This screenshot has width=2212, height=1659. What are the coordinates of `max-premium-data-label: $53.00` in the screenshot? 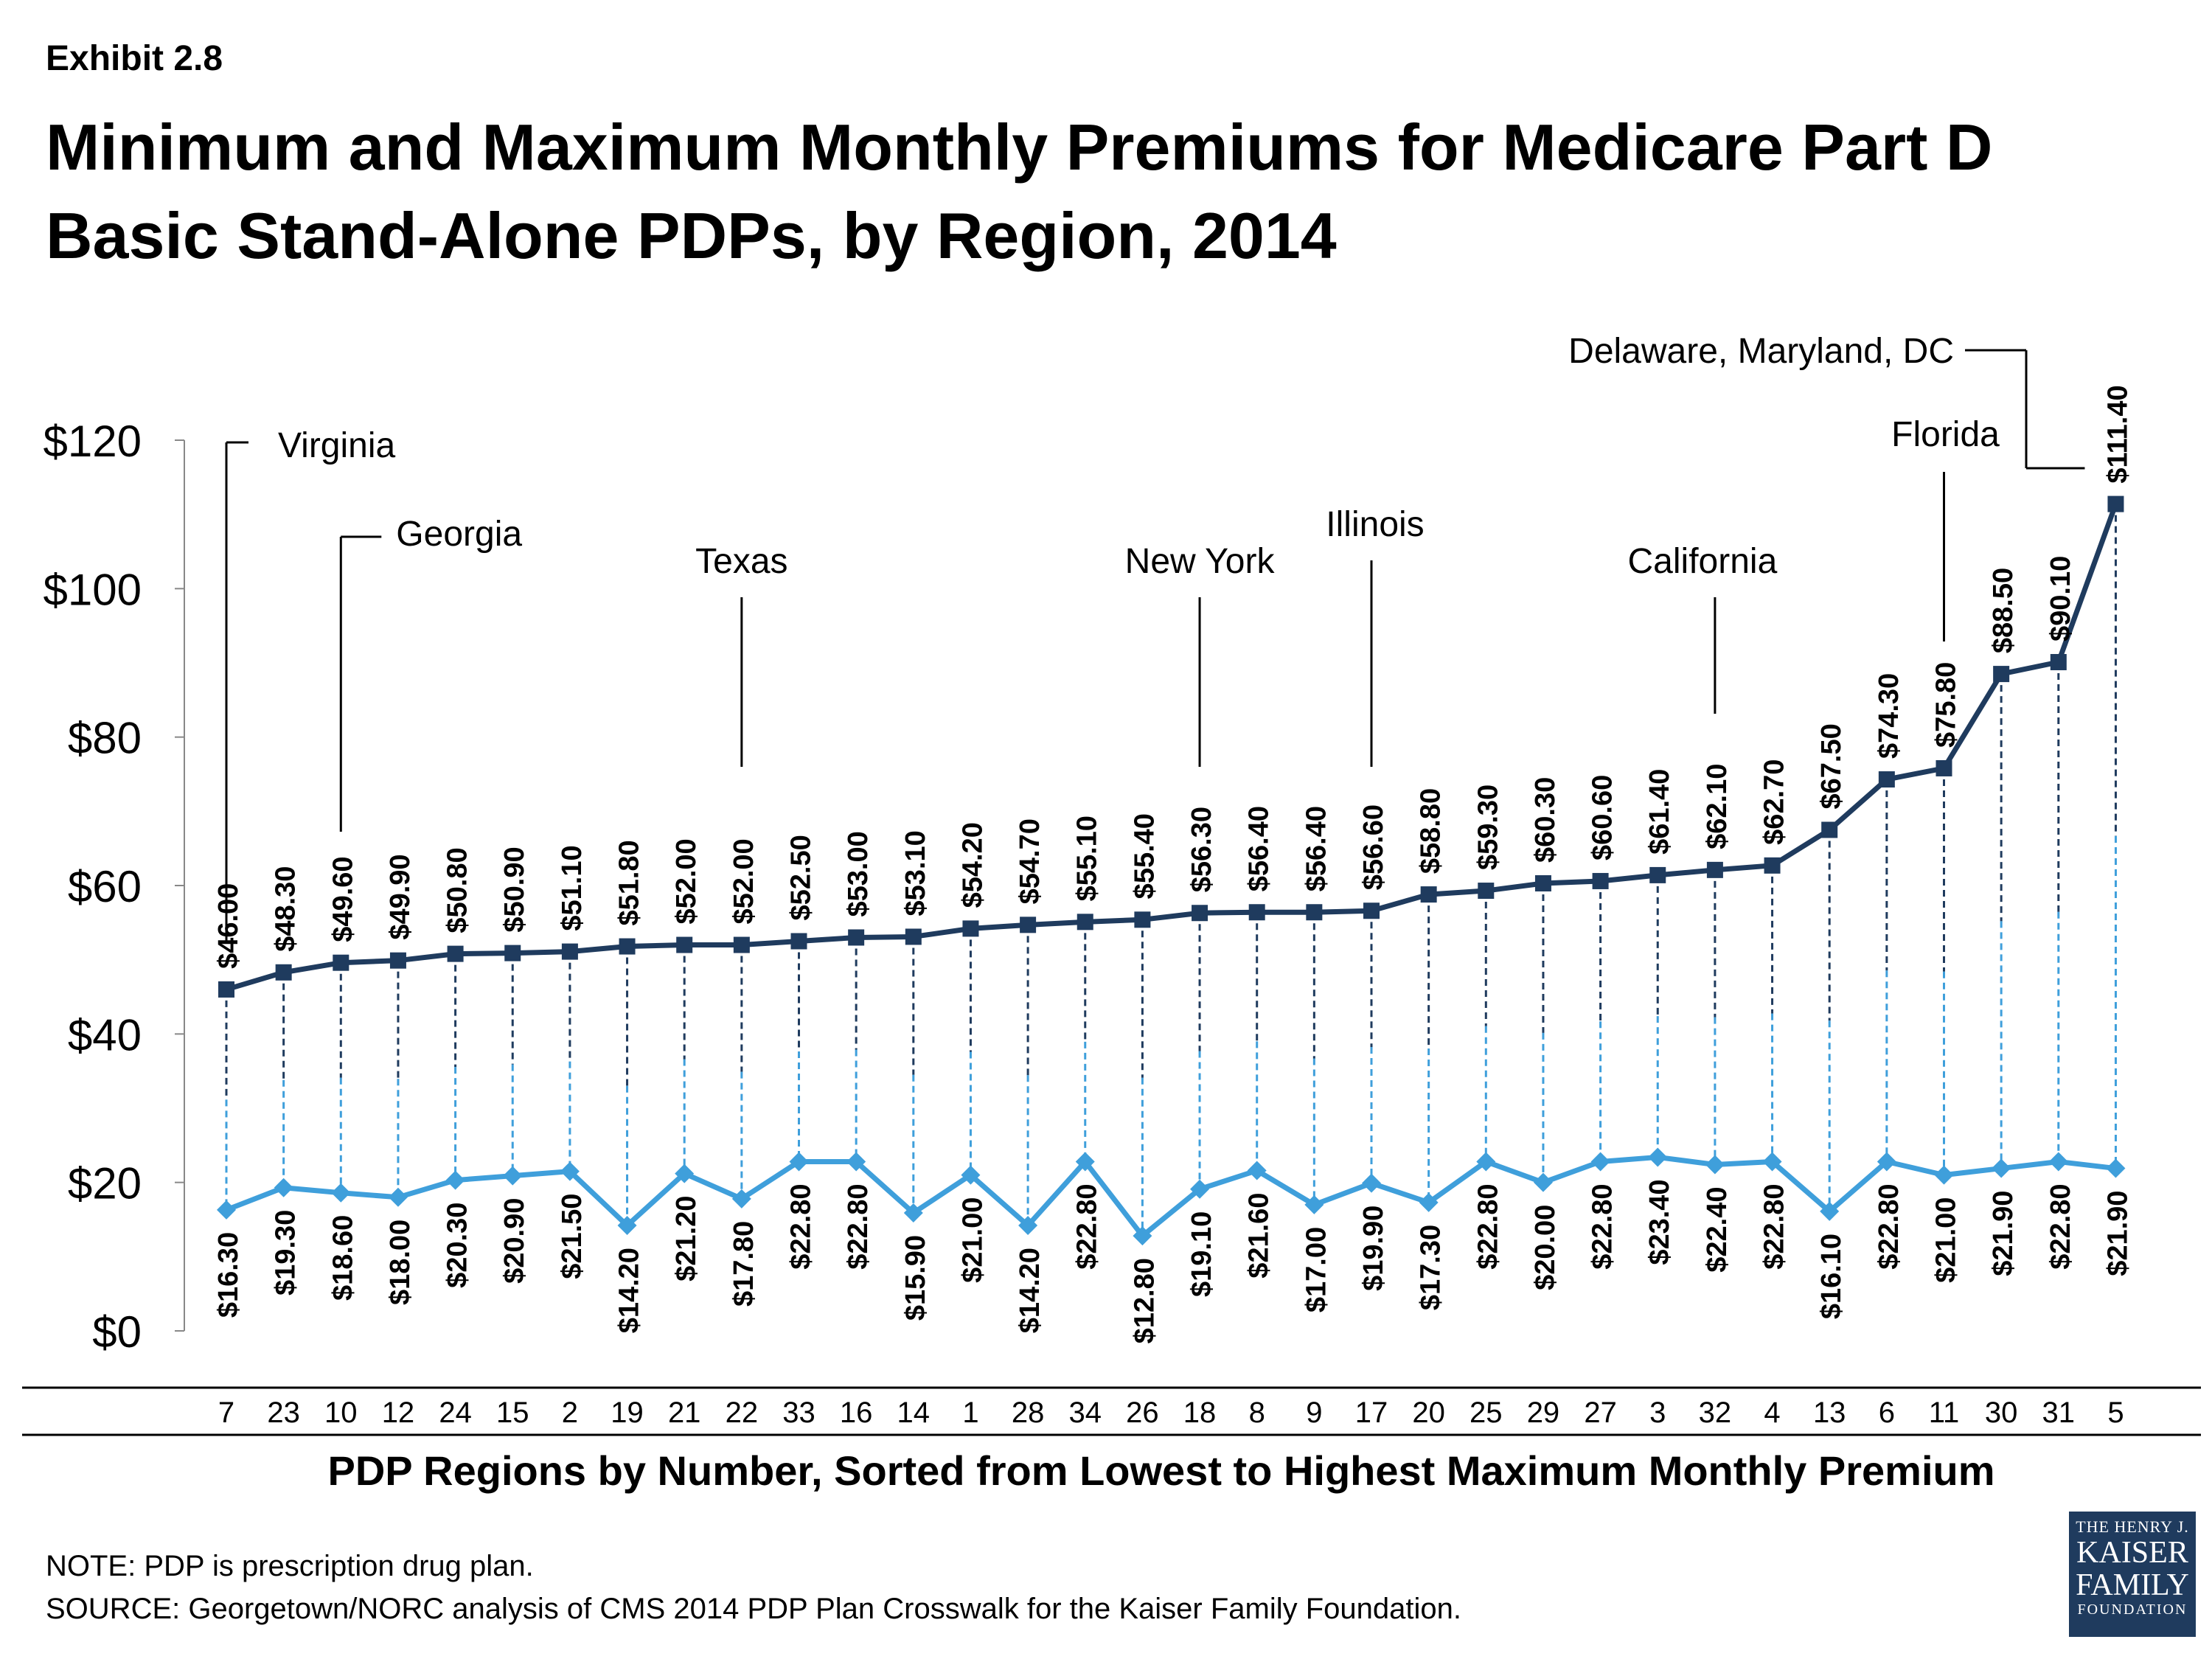 It's located at (858, 874).